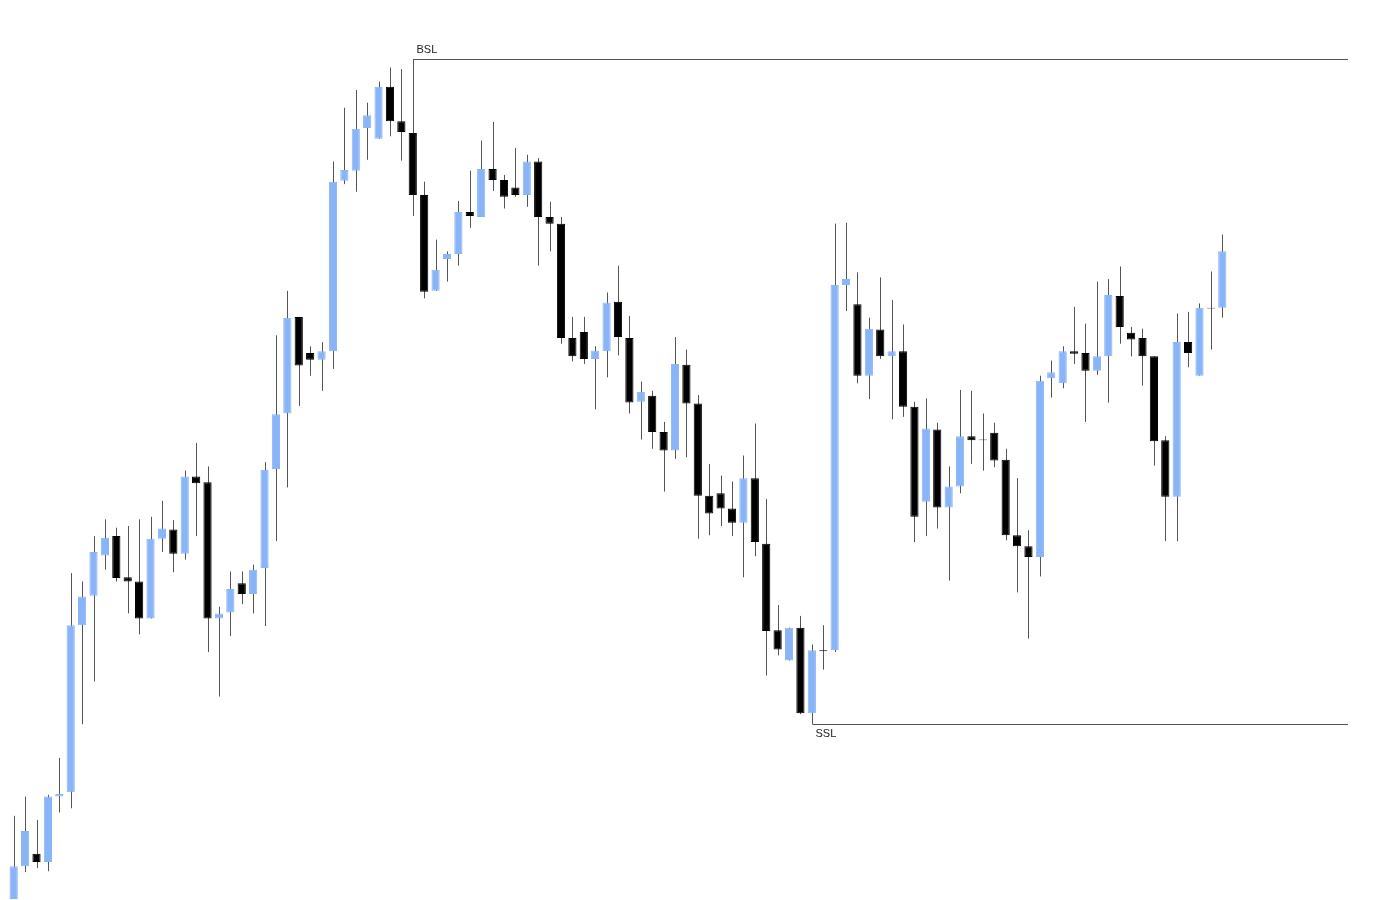  I want to click on ref-line-label: BSL, so click(427, 49).